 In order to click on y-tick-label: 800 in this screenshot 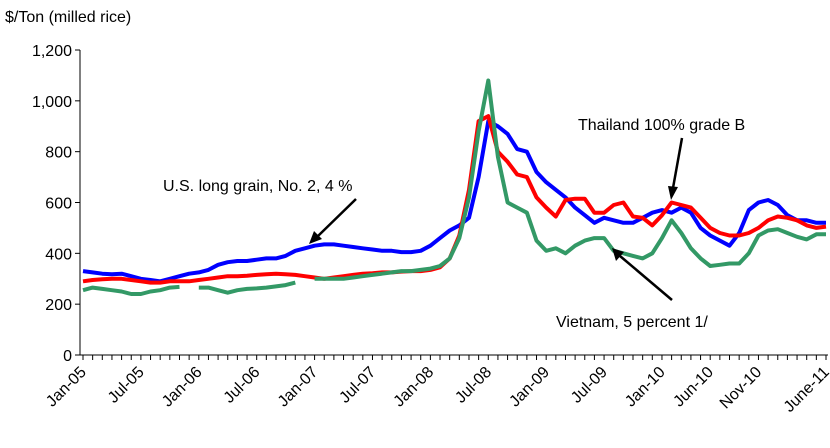, I will do `click(58, 153)`.